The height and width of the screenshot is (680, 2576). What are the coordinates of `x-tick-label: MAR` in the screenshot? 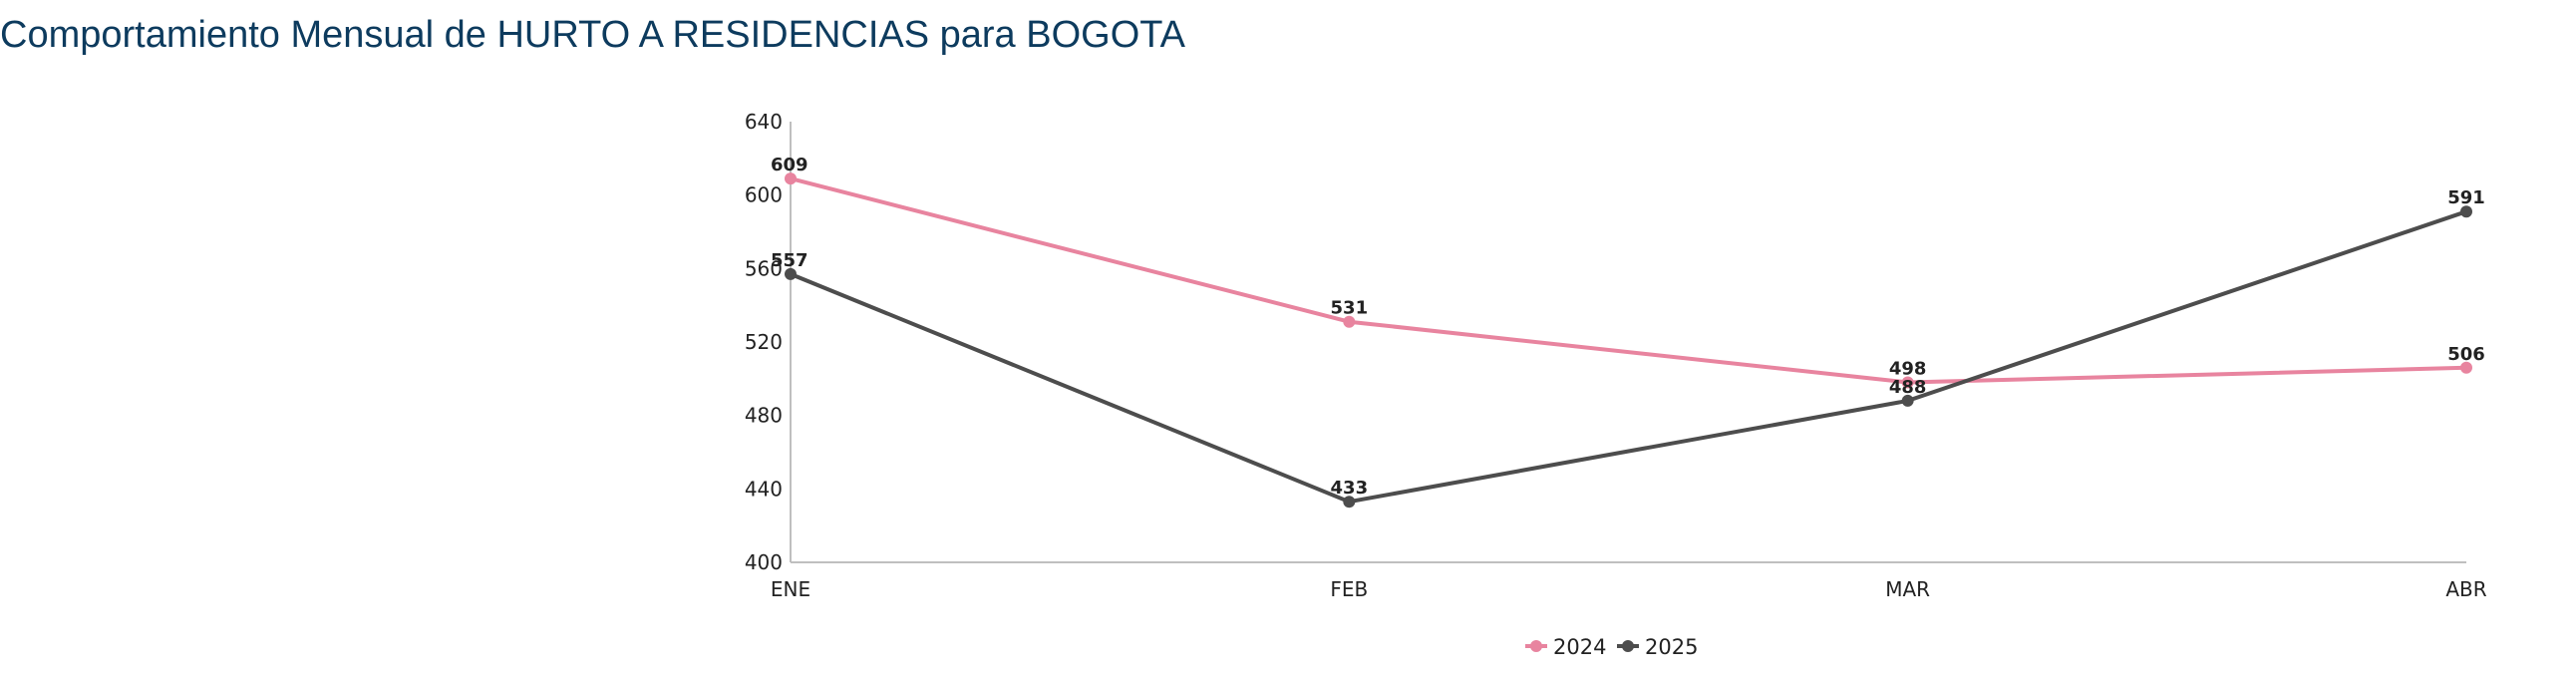 It's located at (1907, 589).